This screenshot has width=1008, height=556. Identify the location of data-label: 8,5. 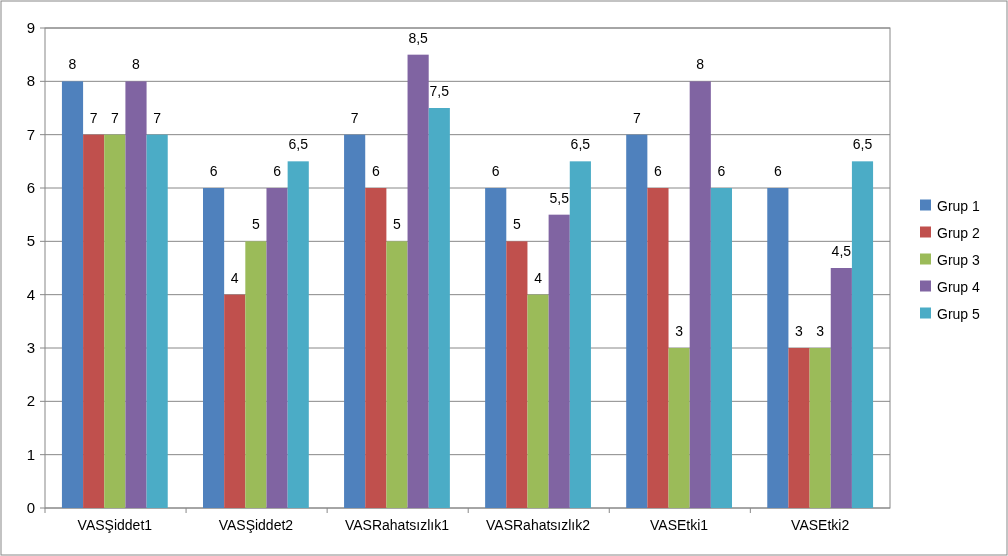
(418, 37).